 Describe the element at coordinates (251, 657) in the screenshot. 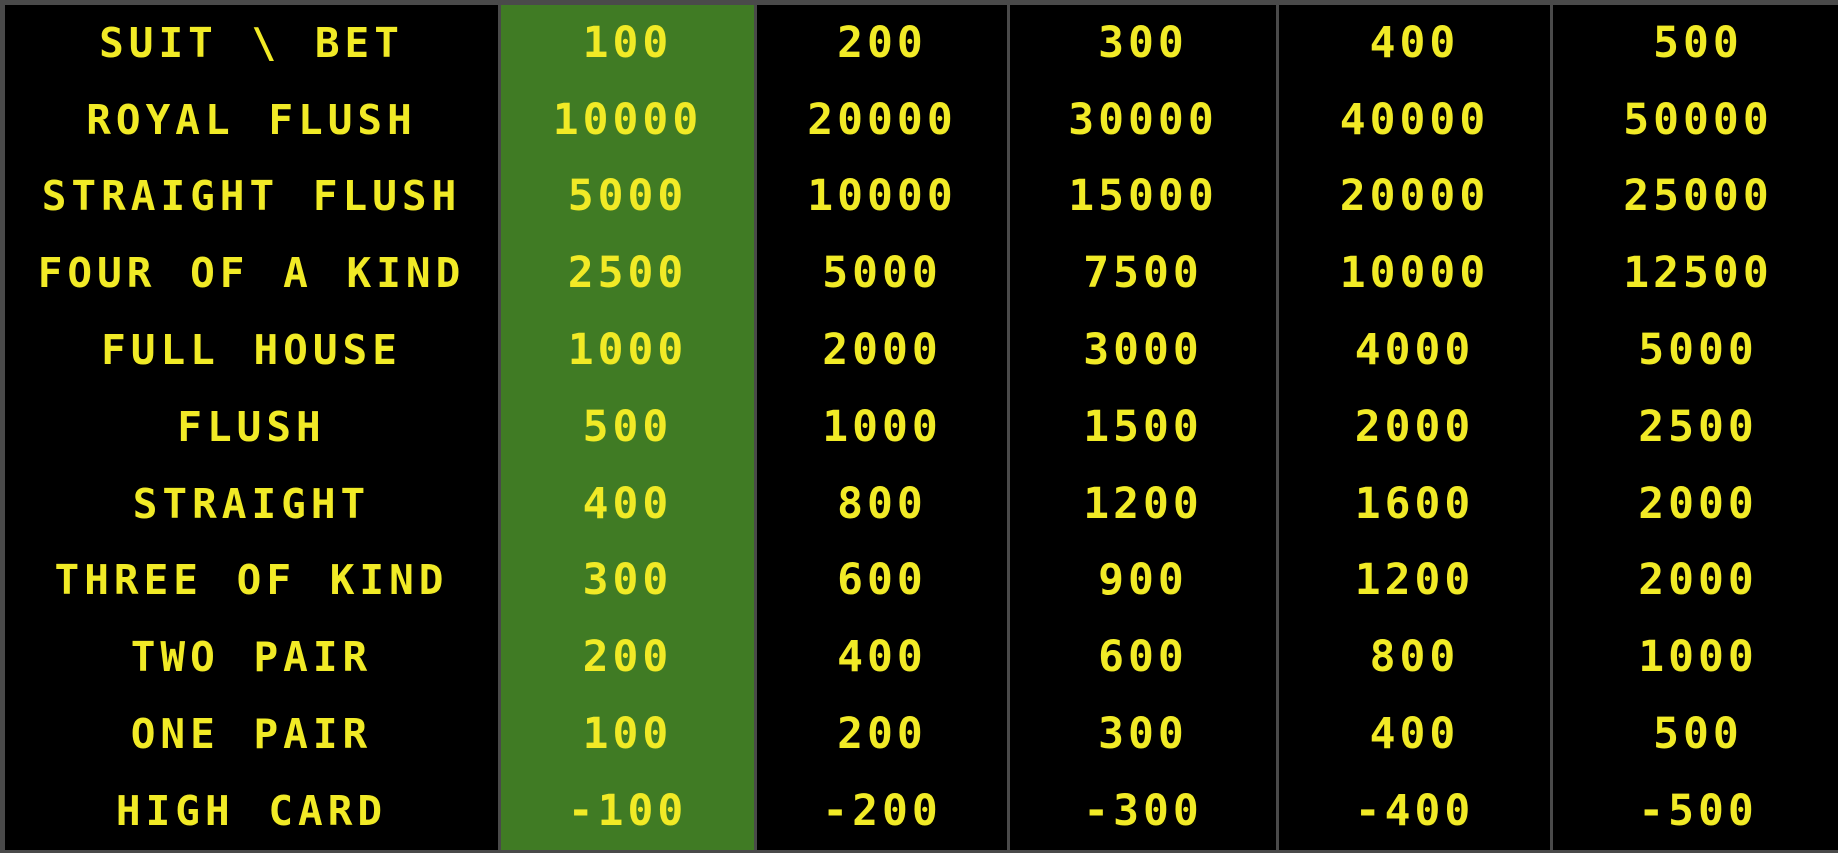

I see `hand-name-two-pair: TWO PAIR` at that location.